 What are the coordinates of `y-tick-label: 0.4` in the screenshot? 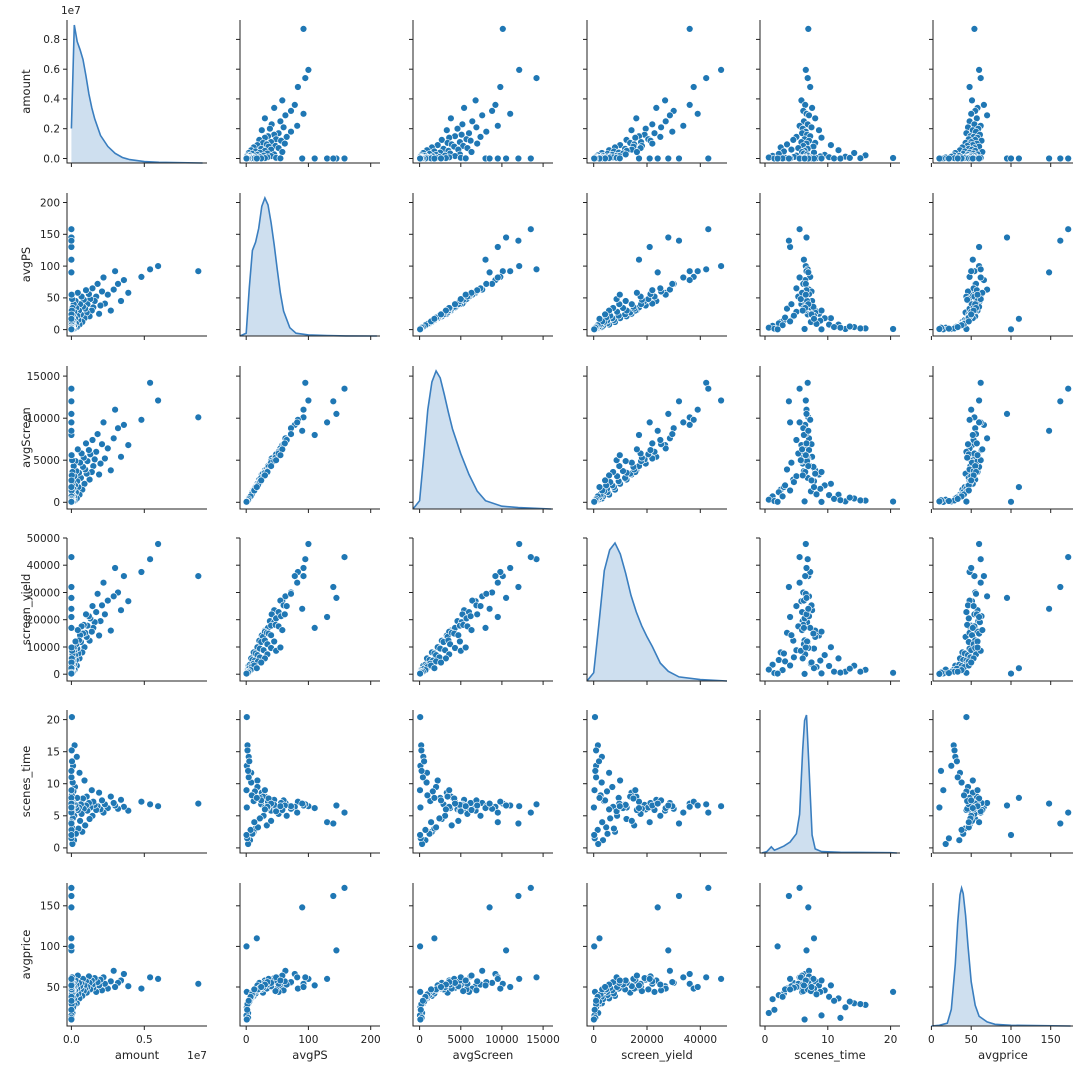 It's located at (51, 100).